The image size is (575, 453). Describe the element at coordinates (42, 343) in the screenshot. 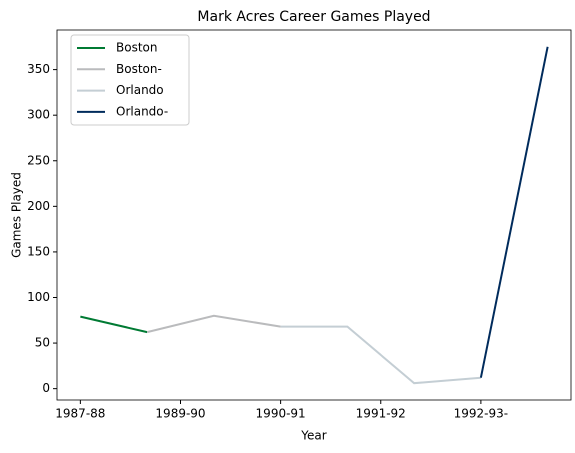

I see `y-tick-label: 50` at that location.